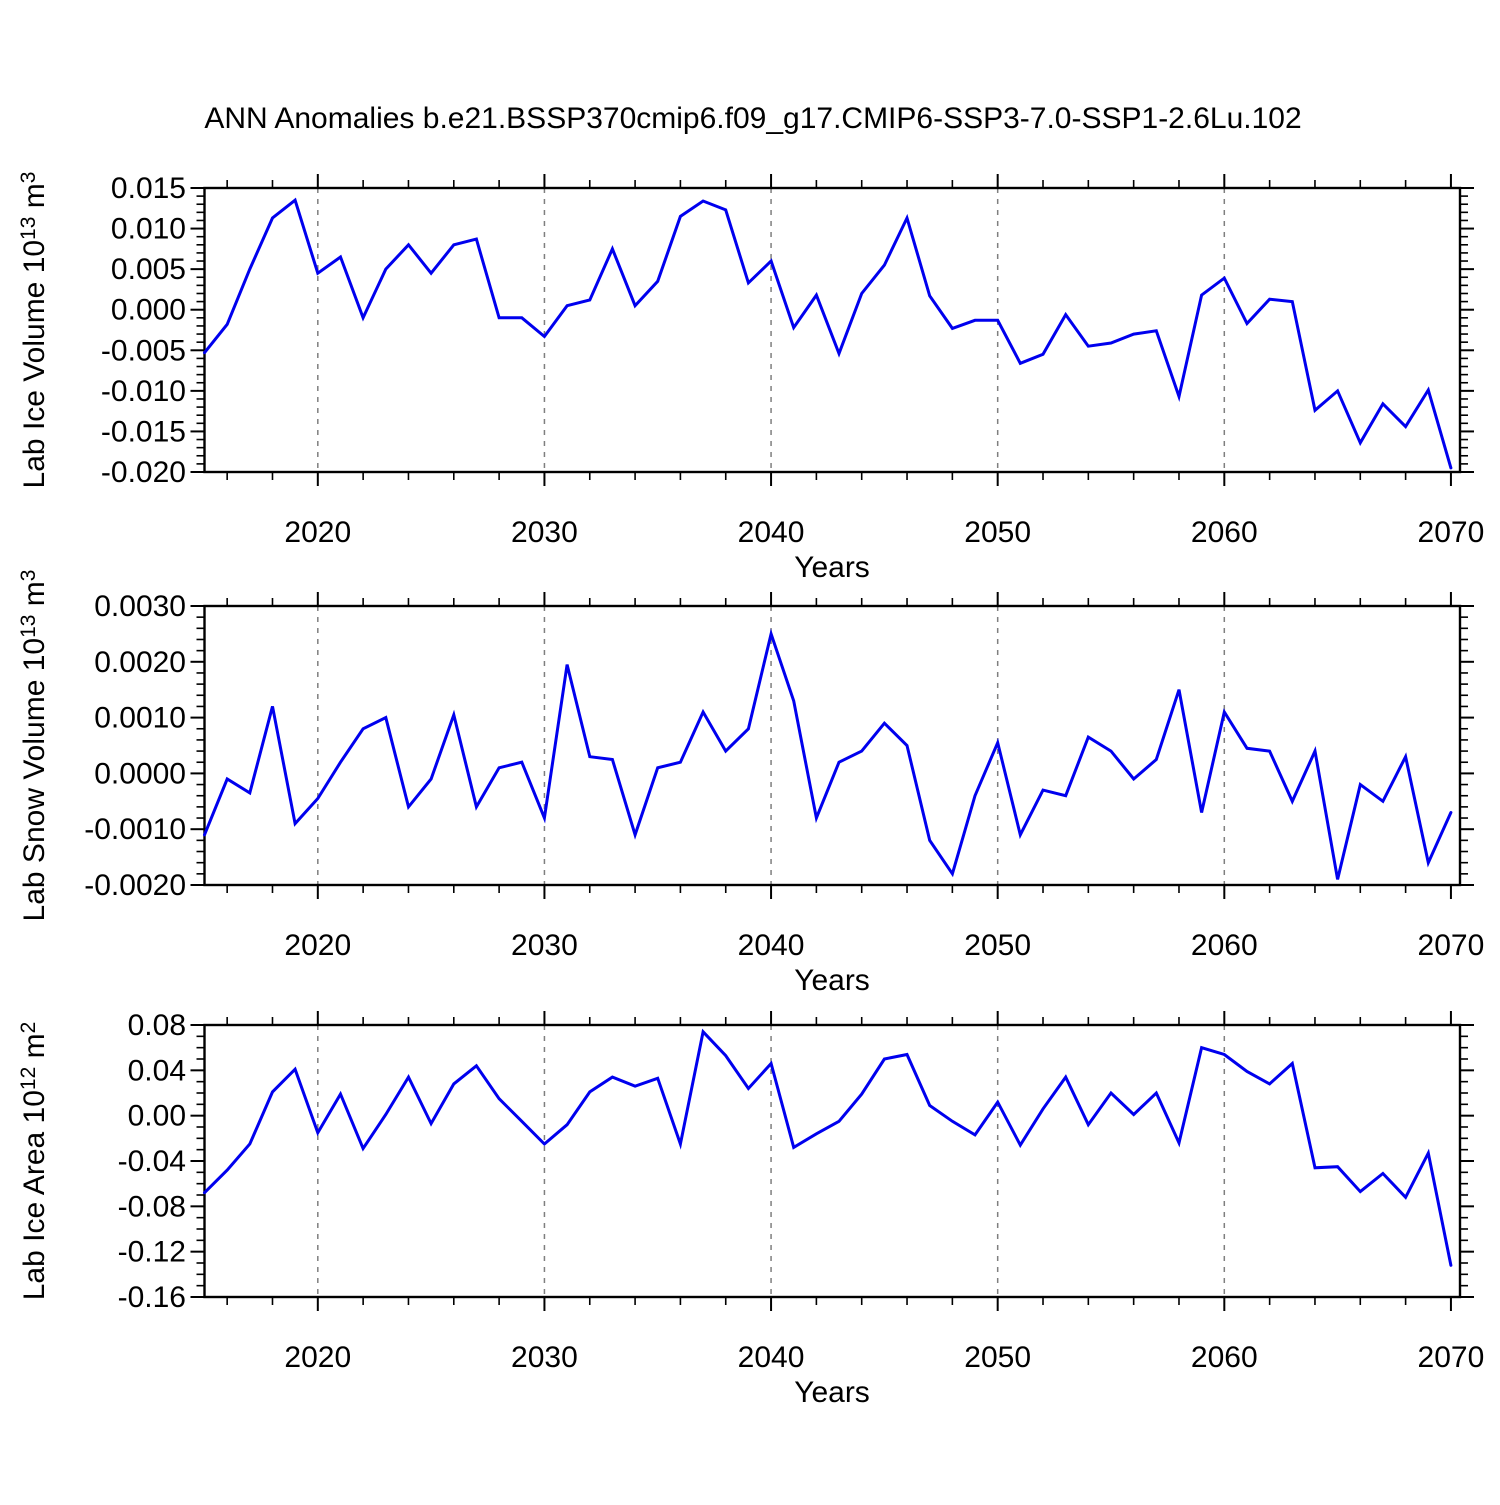 Image resolution: width=1500 pixels, height=1505 pixels. Describe the element at coordinates (140, 662) in the screenshot. I see `y-tick-label: 0.0020` at that location.